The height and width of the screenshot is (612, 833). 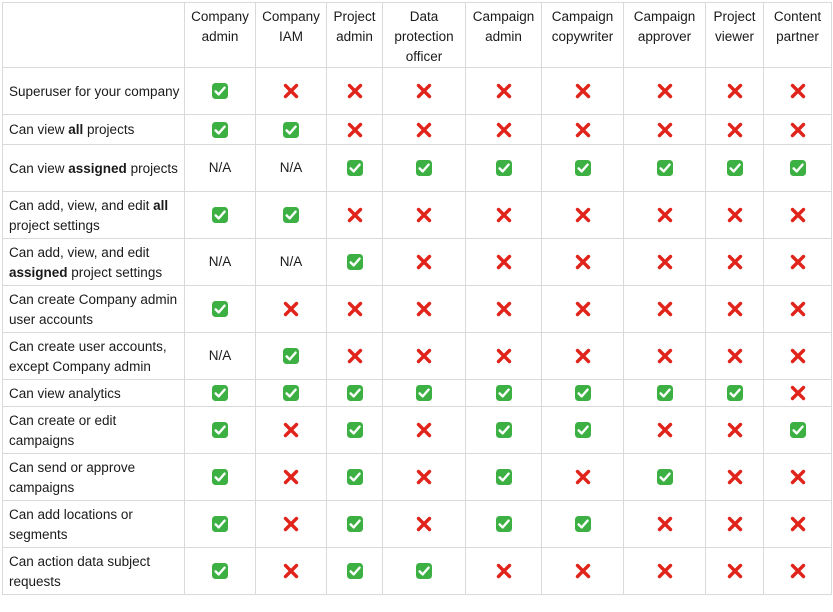 I want to click on label-text: Can action data subject requests, so click(x=80, y=571).